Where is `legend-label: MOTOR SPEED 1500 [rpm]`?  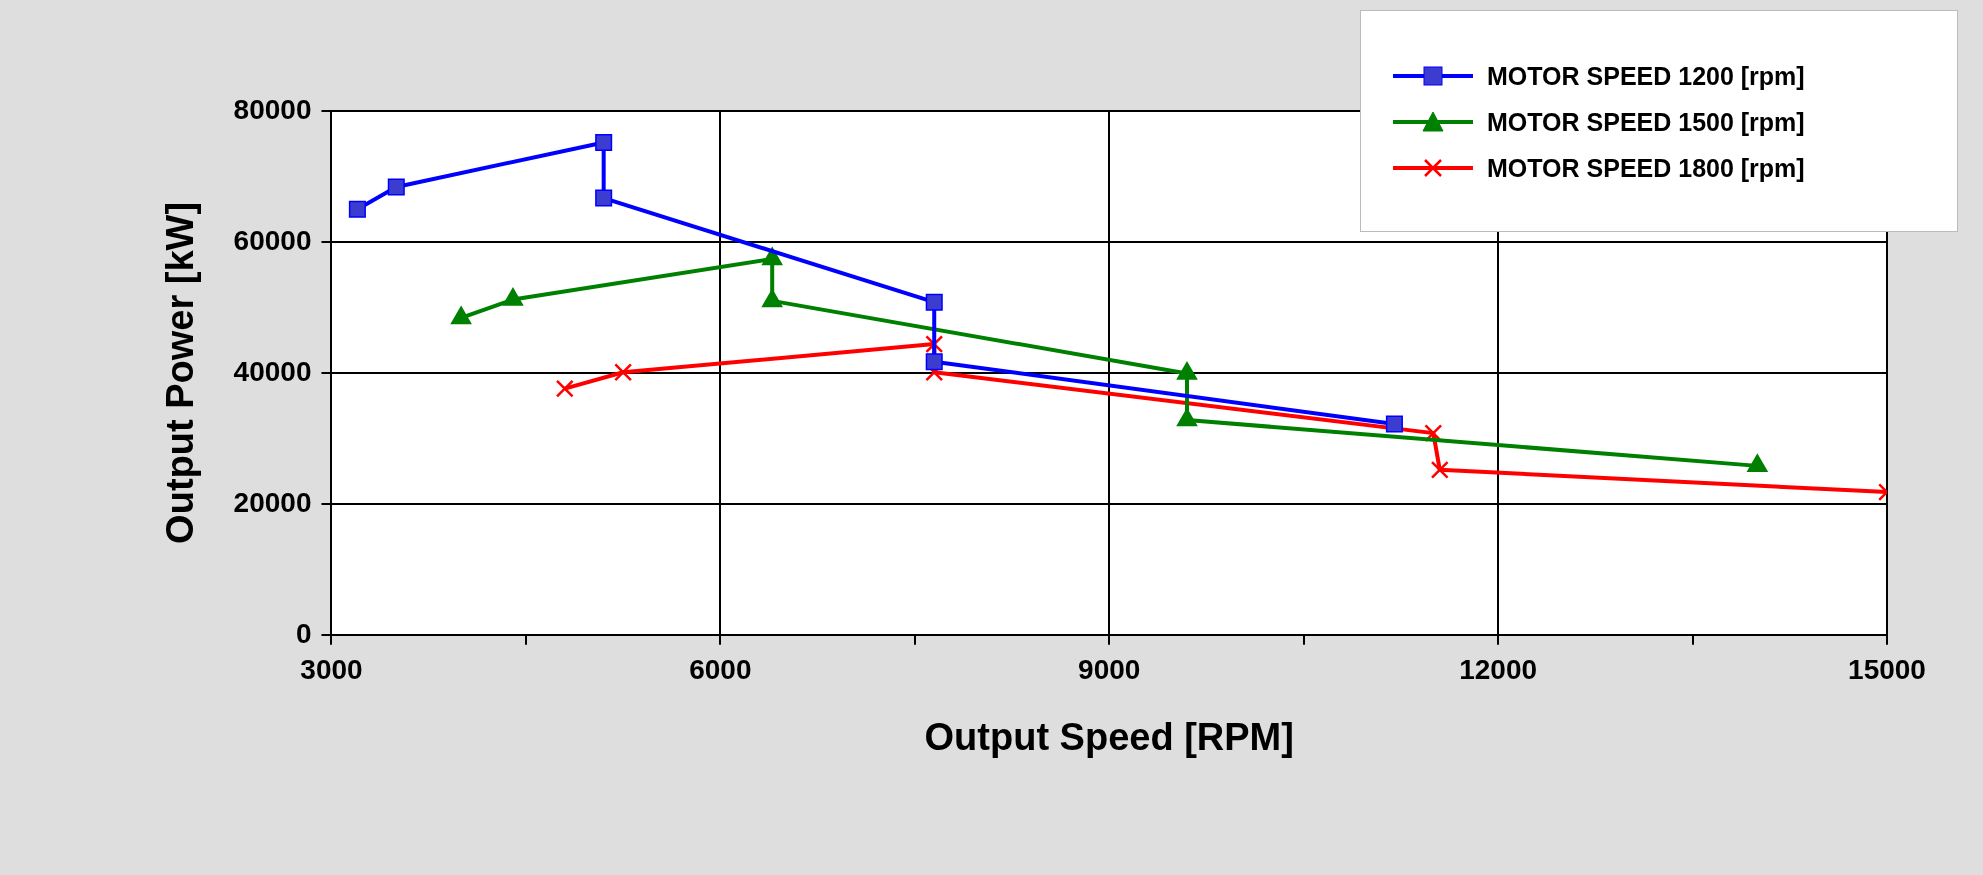 legend-label: MOTOR SPEED 1500 [rpm] is located at coordinates (1646, 122).